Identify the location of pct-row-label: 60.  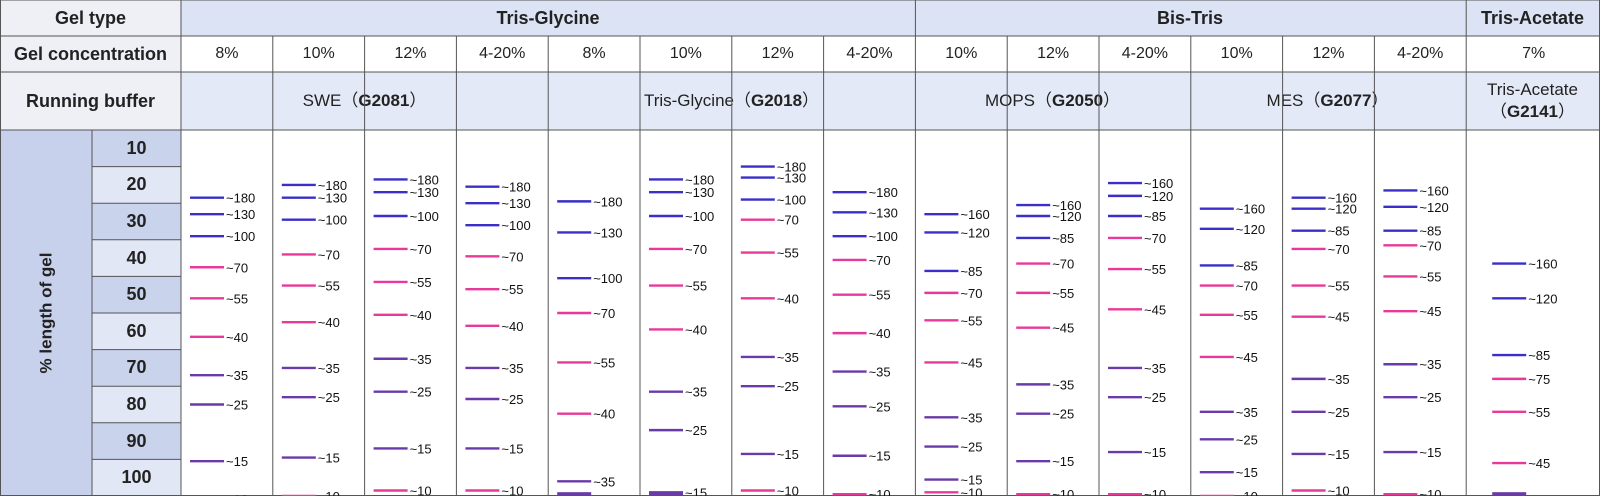
(136, 331).